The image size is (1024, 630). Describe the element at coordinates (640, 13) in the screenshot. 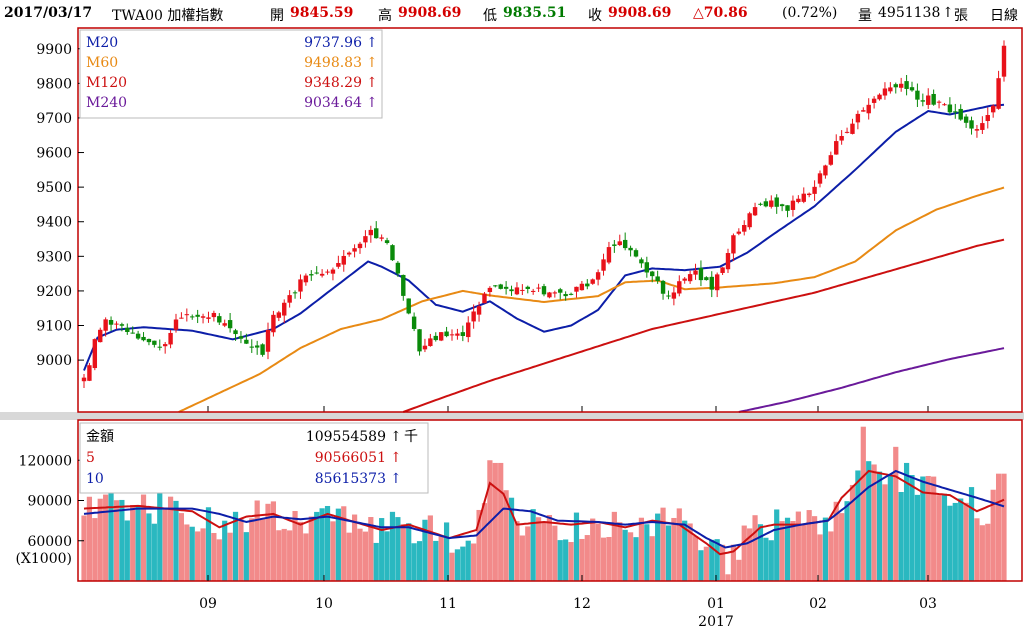

I see `close-value: 9908.69` at that location.